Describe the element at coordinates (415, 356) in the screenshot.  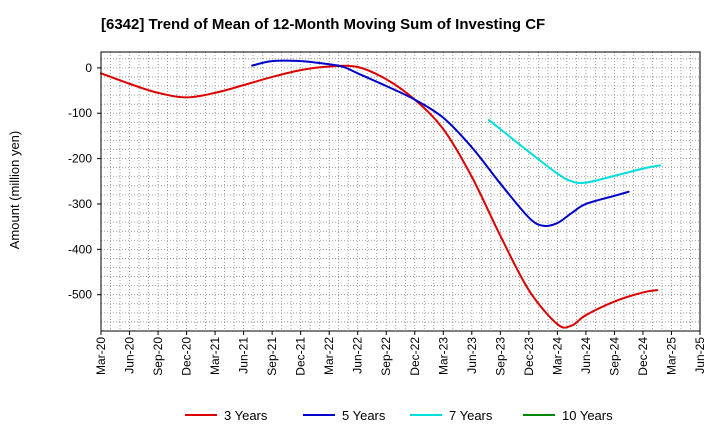
I see `x-tick-label: Dec-22` at that location.